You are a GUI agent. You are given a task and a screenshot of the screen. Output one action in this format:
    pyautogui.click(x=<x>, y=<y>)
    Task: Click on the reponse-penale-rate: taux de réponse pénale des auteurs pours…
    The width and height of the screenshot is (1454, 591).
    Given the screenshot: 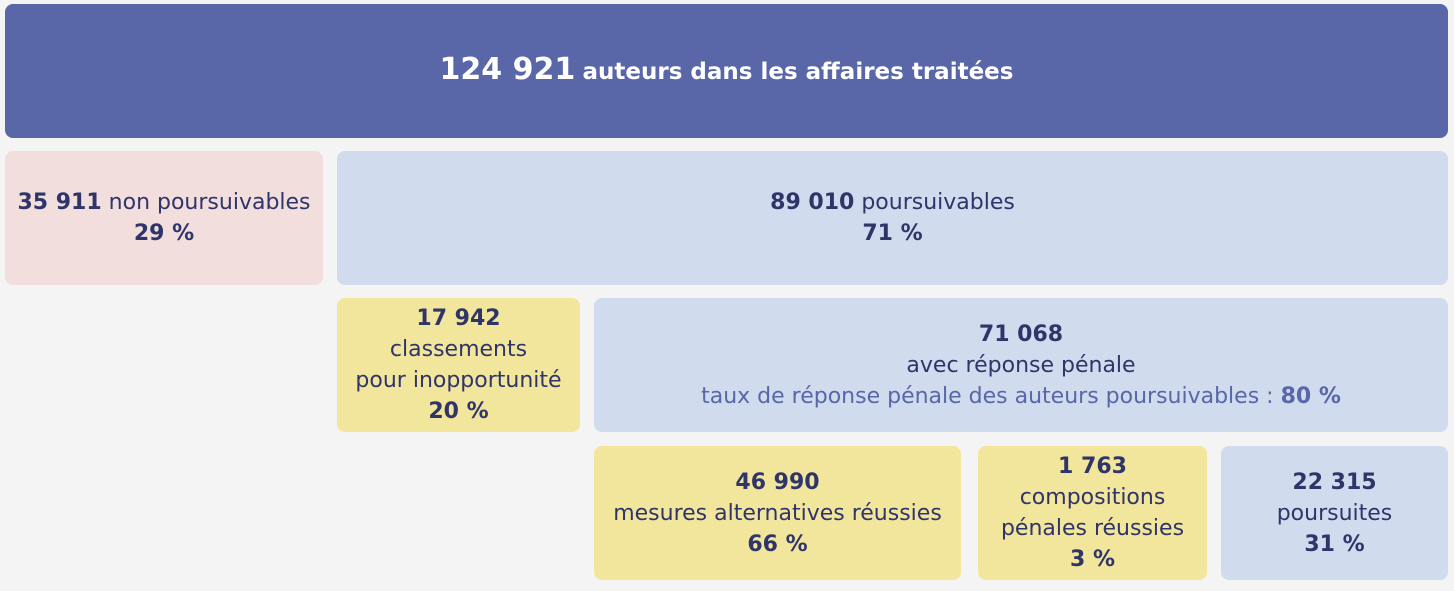 What is the action you would take?
    pyautogui.click(x=1021, y=396)
    